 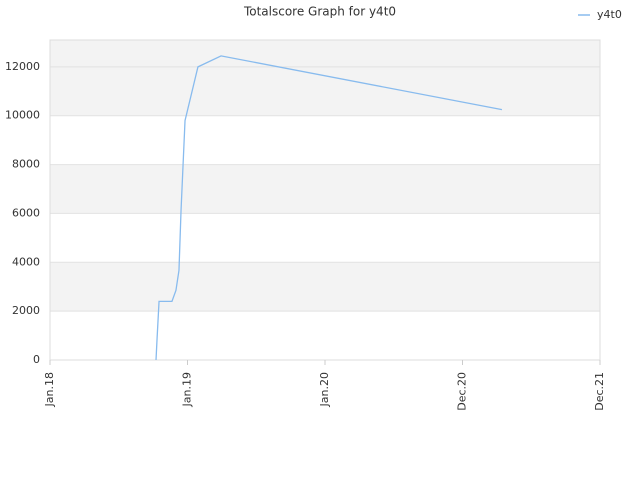 What do you see at coordinates (462, 391) in the screenshot?
I see `x-tick-label: Dec.20` at bounding box center [462, 391].